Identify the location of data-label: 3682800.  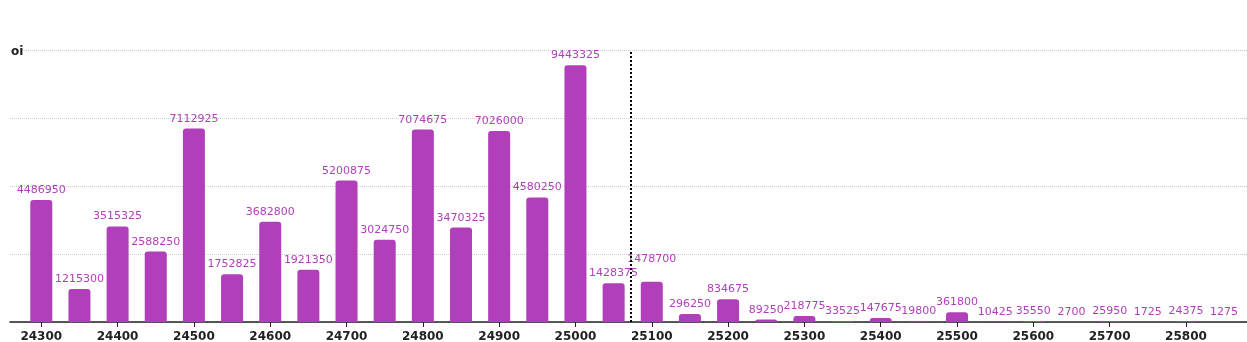
(270, 211).